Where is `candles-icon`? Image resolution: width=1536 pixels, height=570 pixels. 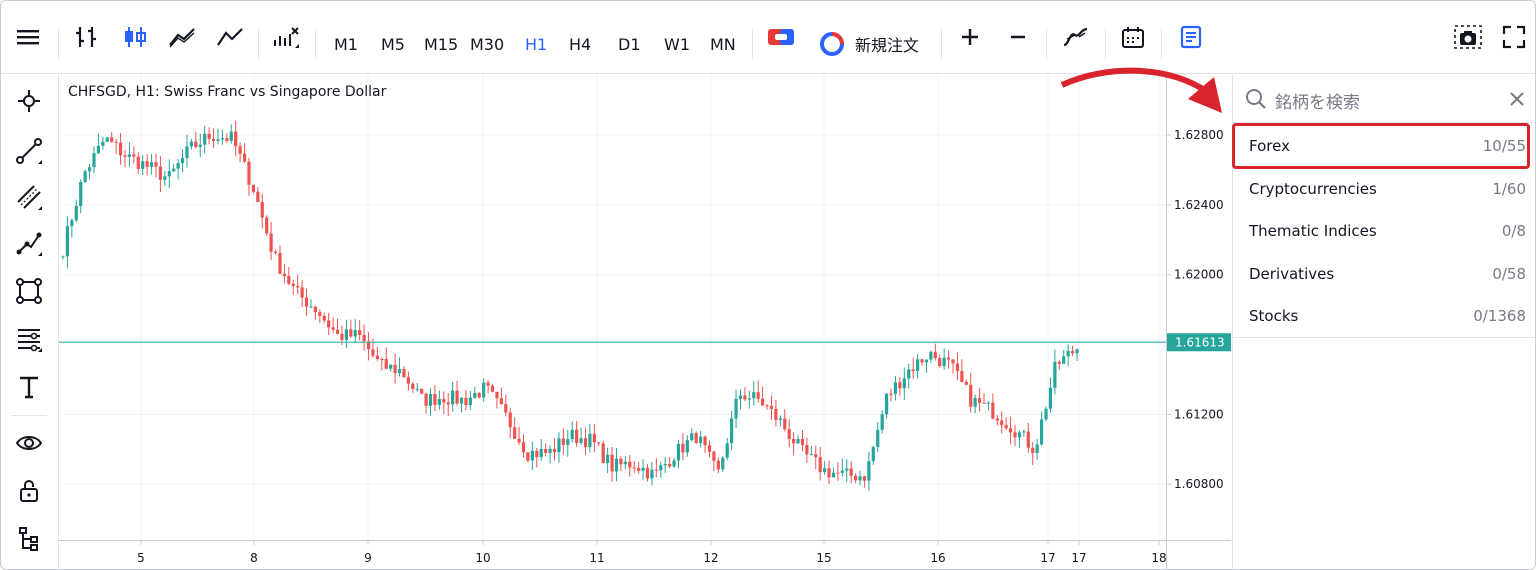
candles-icon is located at coordinates (135, 37).